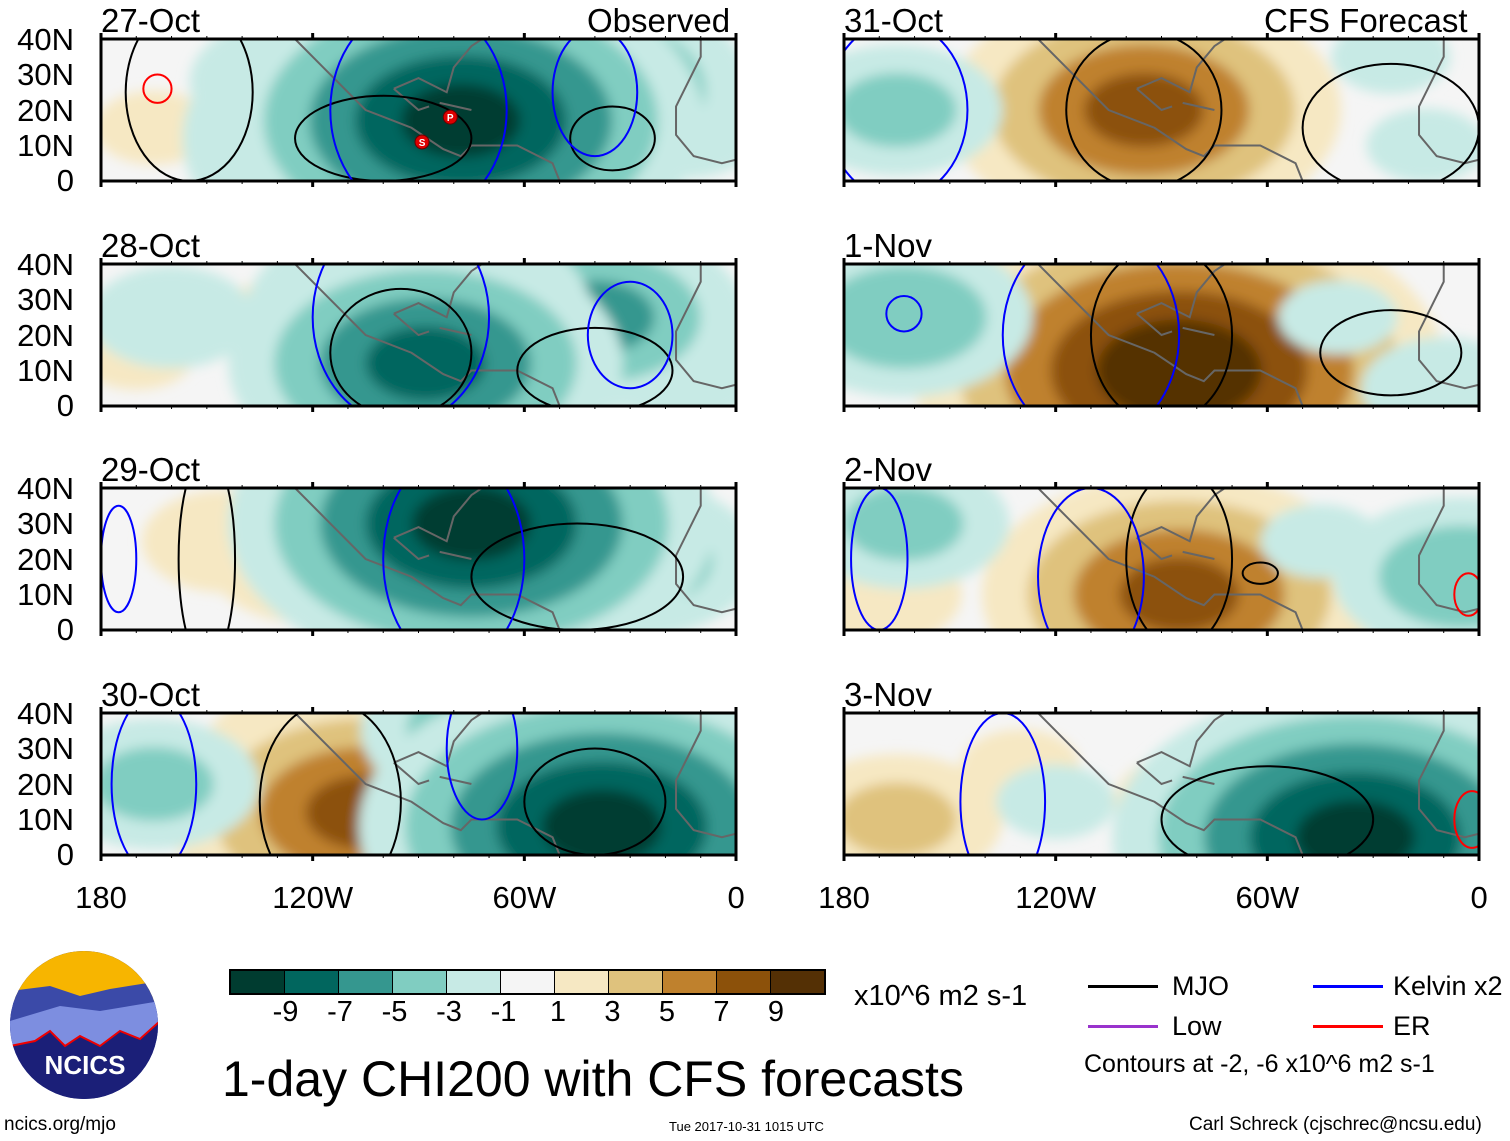 Image resolution: width=1510 pixels, height=1141 pixels. Describe the element at coordinates (1259, 1064) in the screenshot. I see `contours-note: Contours at -2, -6 x10^6 m2 s-1` at that location.